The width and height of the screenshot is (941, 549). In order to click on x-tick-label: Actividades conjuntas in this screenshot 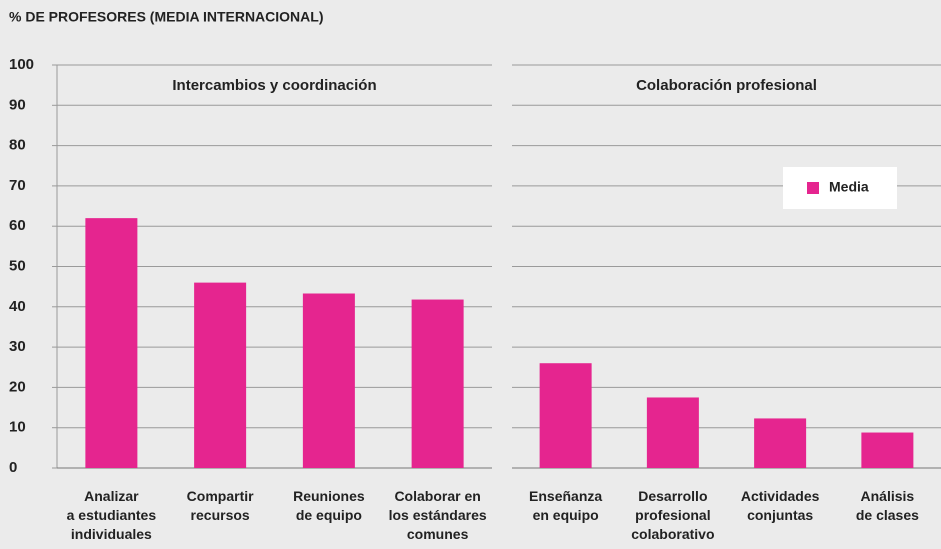, I will do `click(780, 505)`.